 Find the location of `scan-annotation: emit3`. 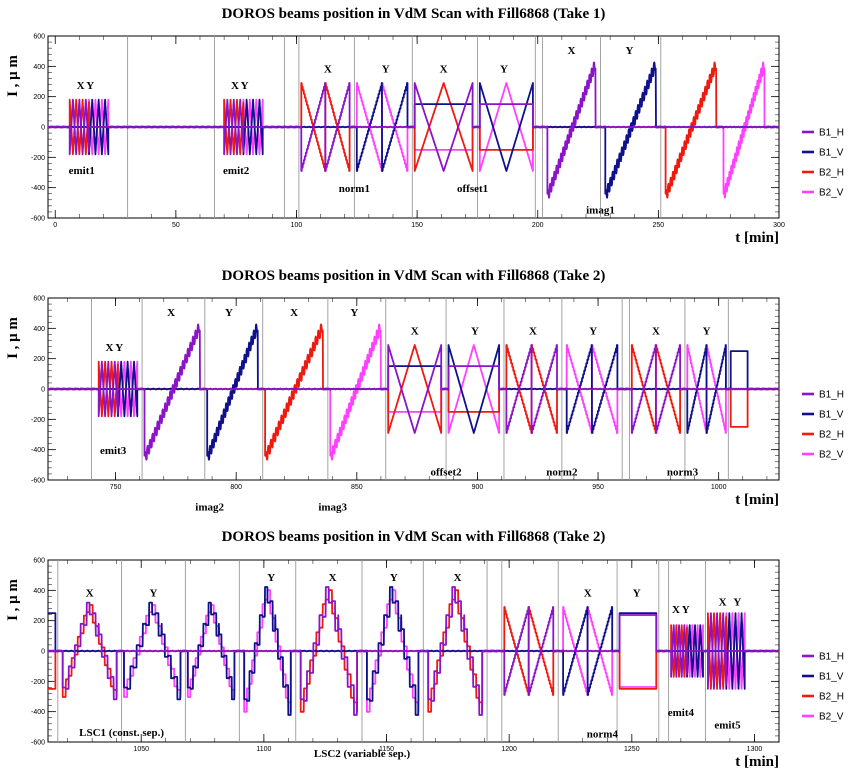

scan-annotation: emit3 is located at coordinates (113, 451).